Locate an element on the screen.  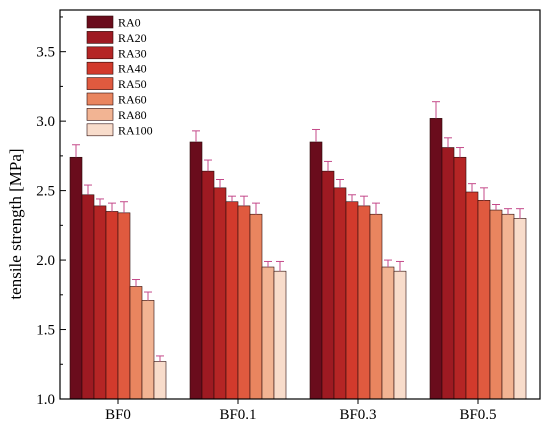
bar-RA0-BF0.5 is located at coordinates (436, 259).